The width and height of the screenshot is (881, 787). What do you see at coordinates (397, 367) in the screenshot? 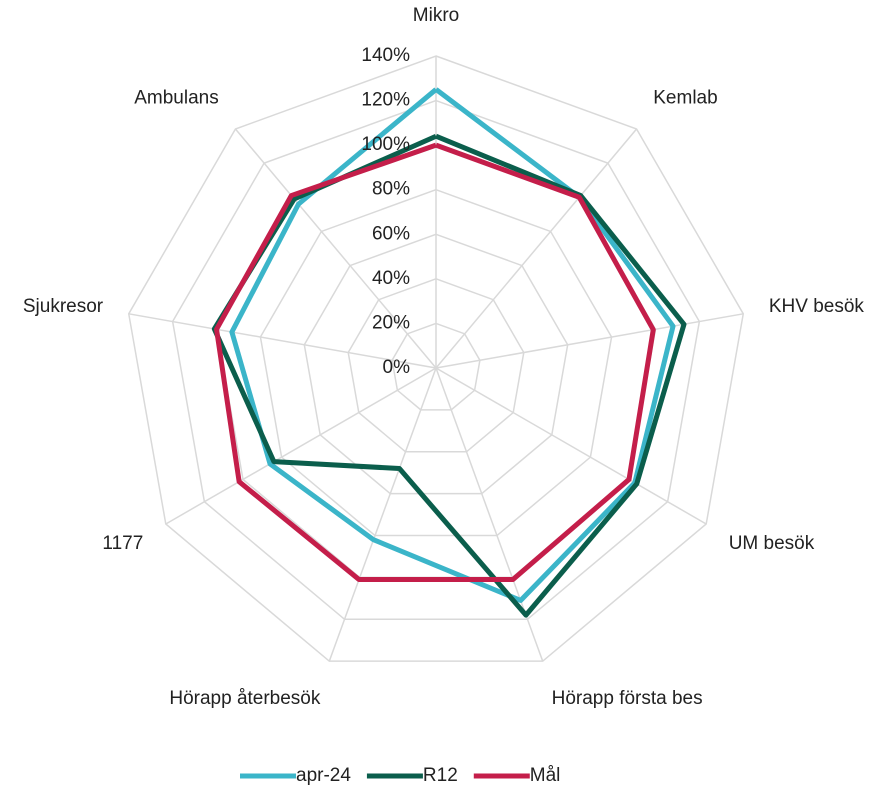
I see `tick-label: 0%` at bounding box center [397, 367].